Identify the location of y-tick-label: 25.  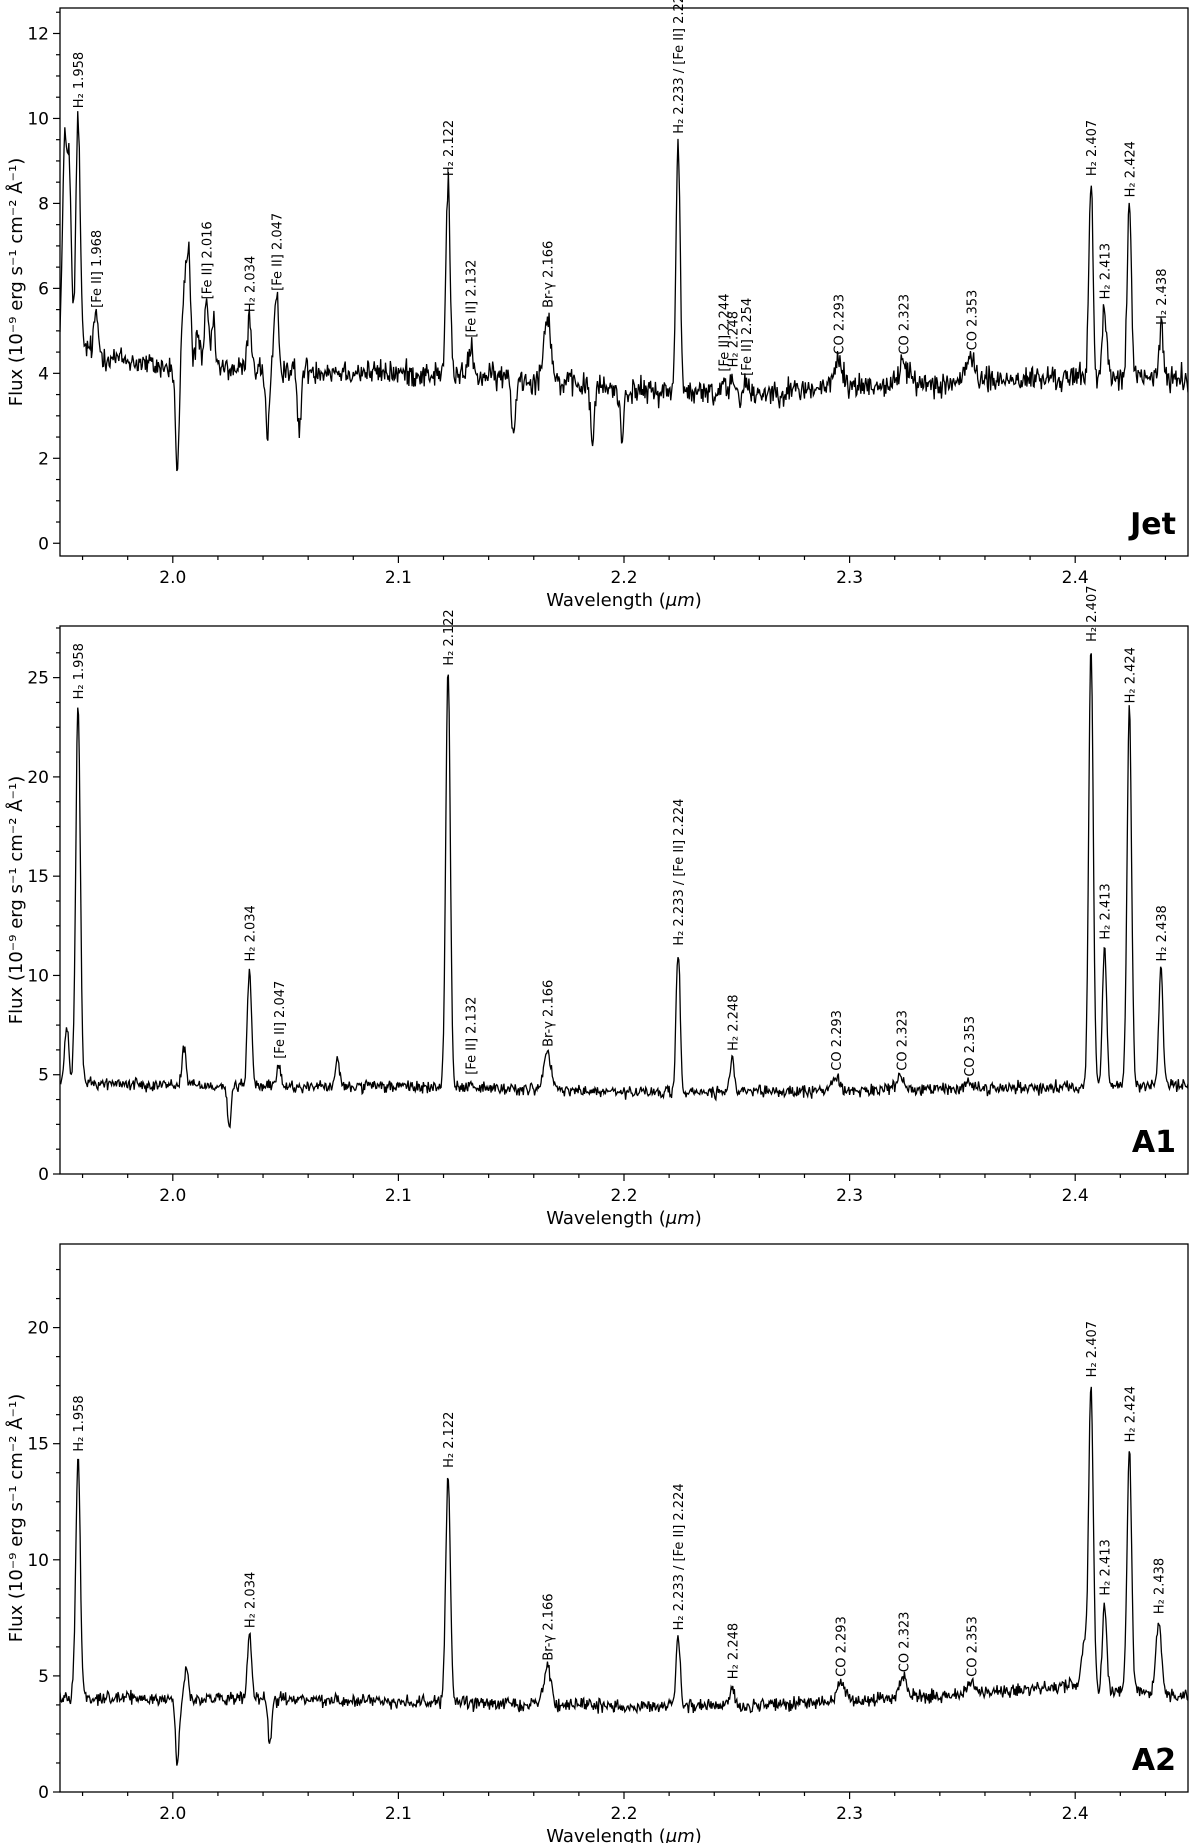
(38, 679).